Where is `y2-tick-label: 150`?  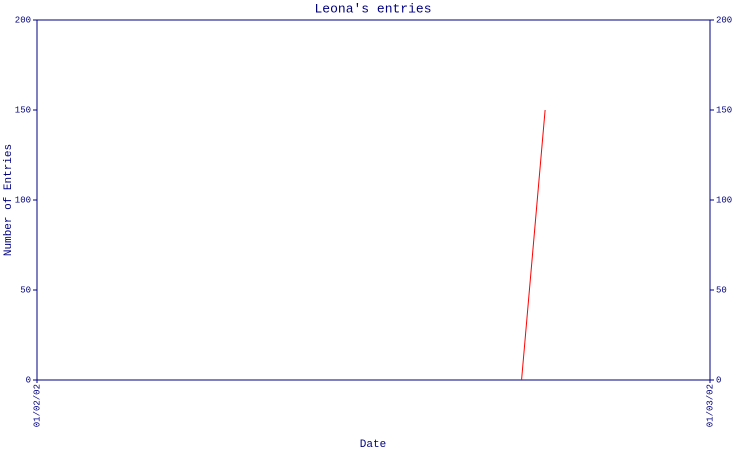 y2-tick-label: 150 is located at coordinates (724, 110).